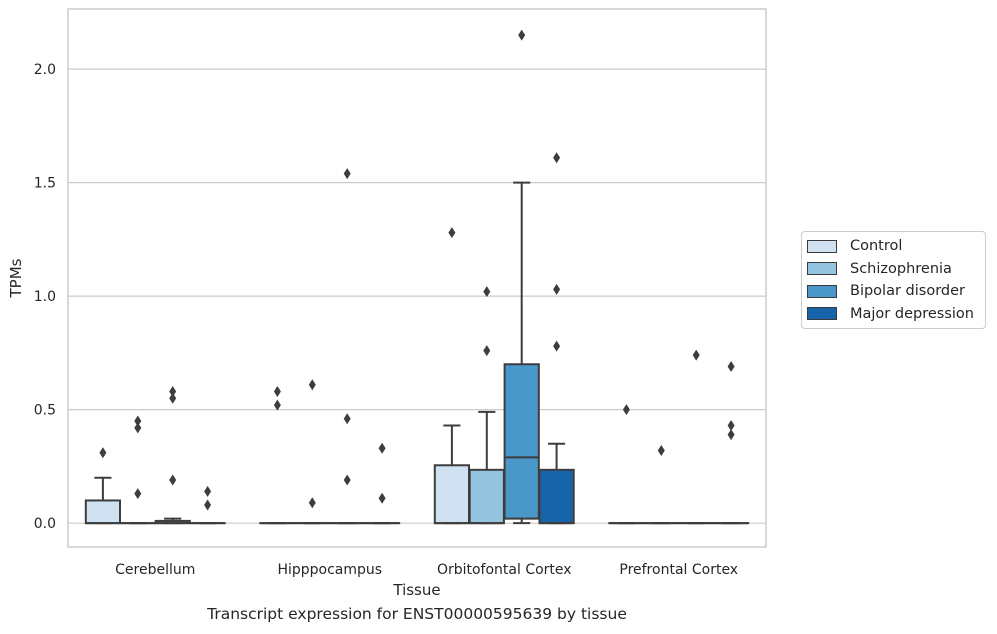 Image resolution: width=997 pixels, height=634 pixels. I want to click on legend-item: Control, so click(894, 246).